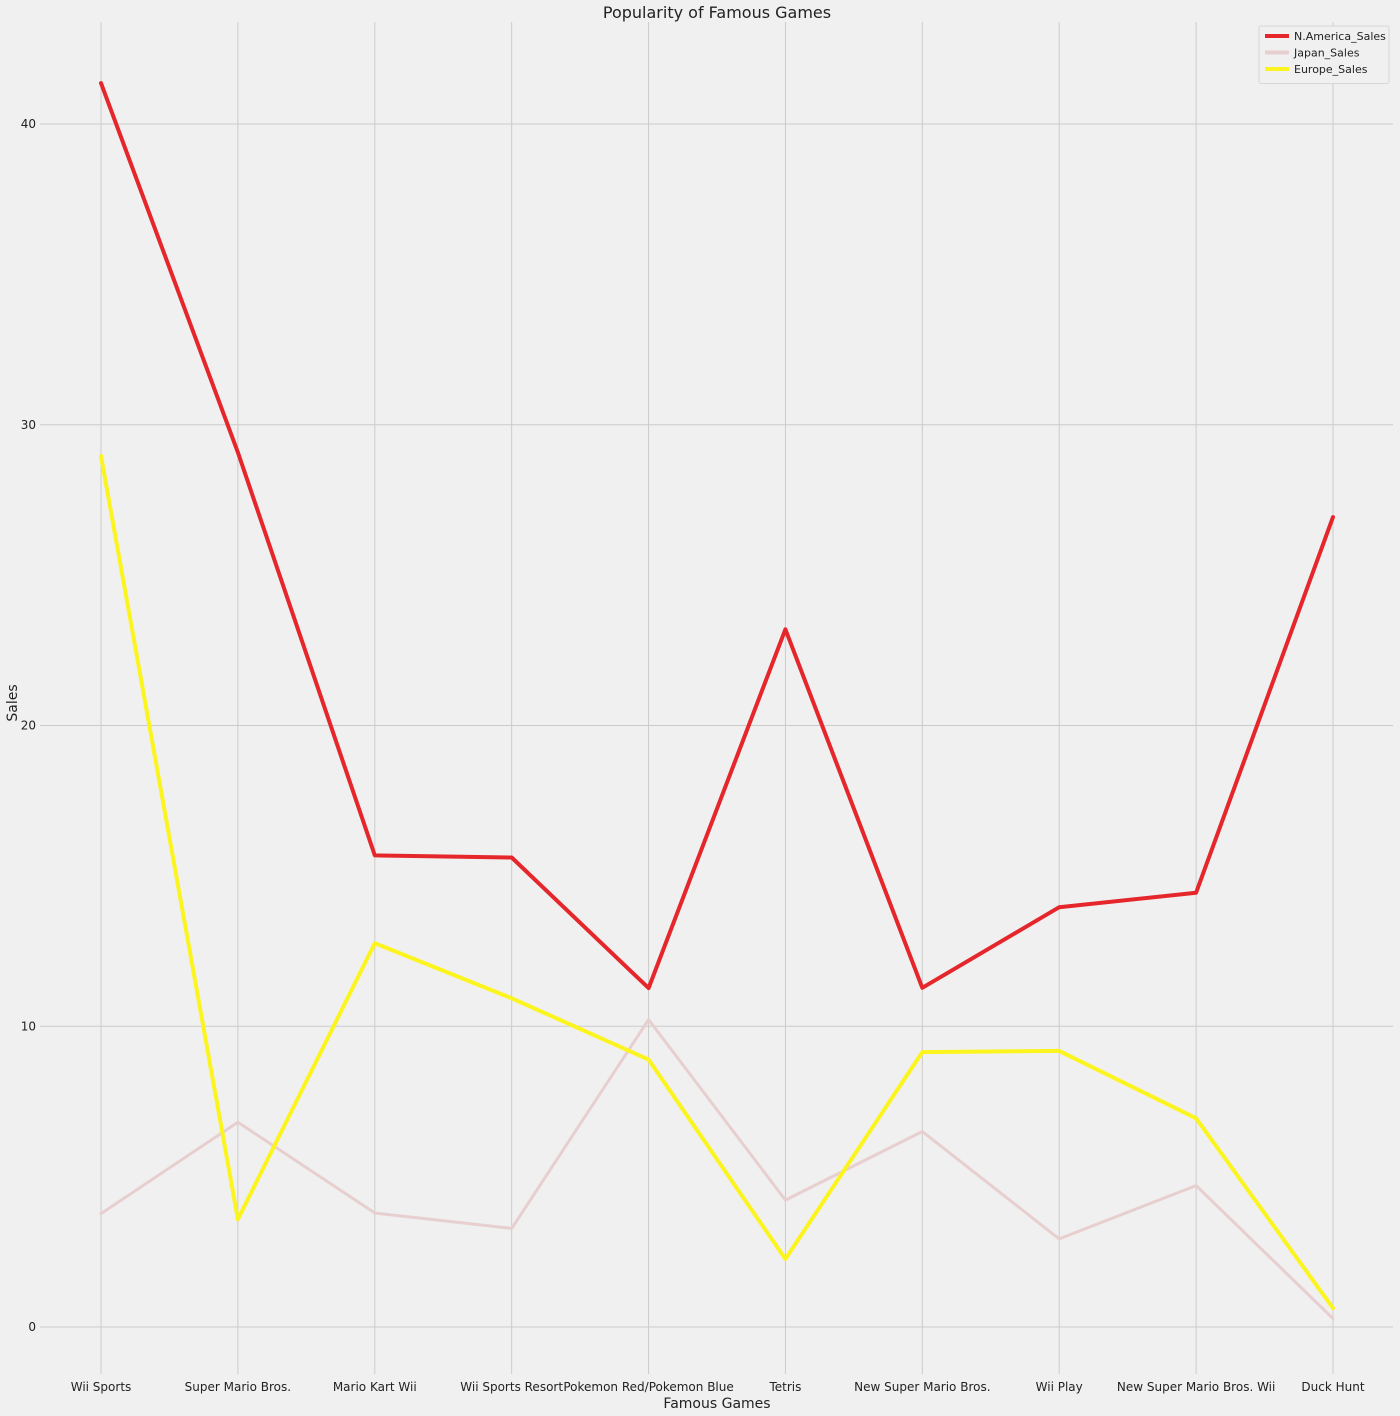 Image resolution: width=1400 pixels, height=1416 pixels. I want to click on y-axis-ticks: 0 10 20 30 40, so click(28, 725).